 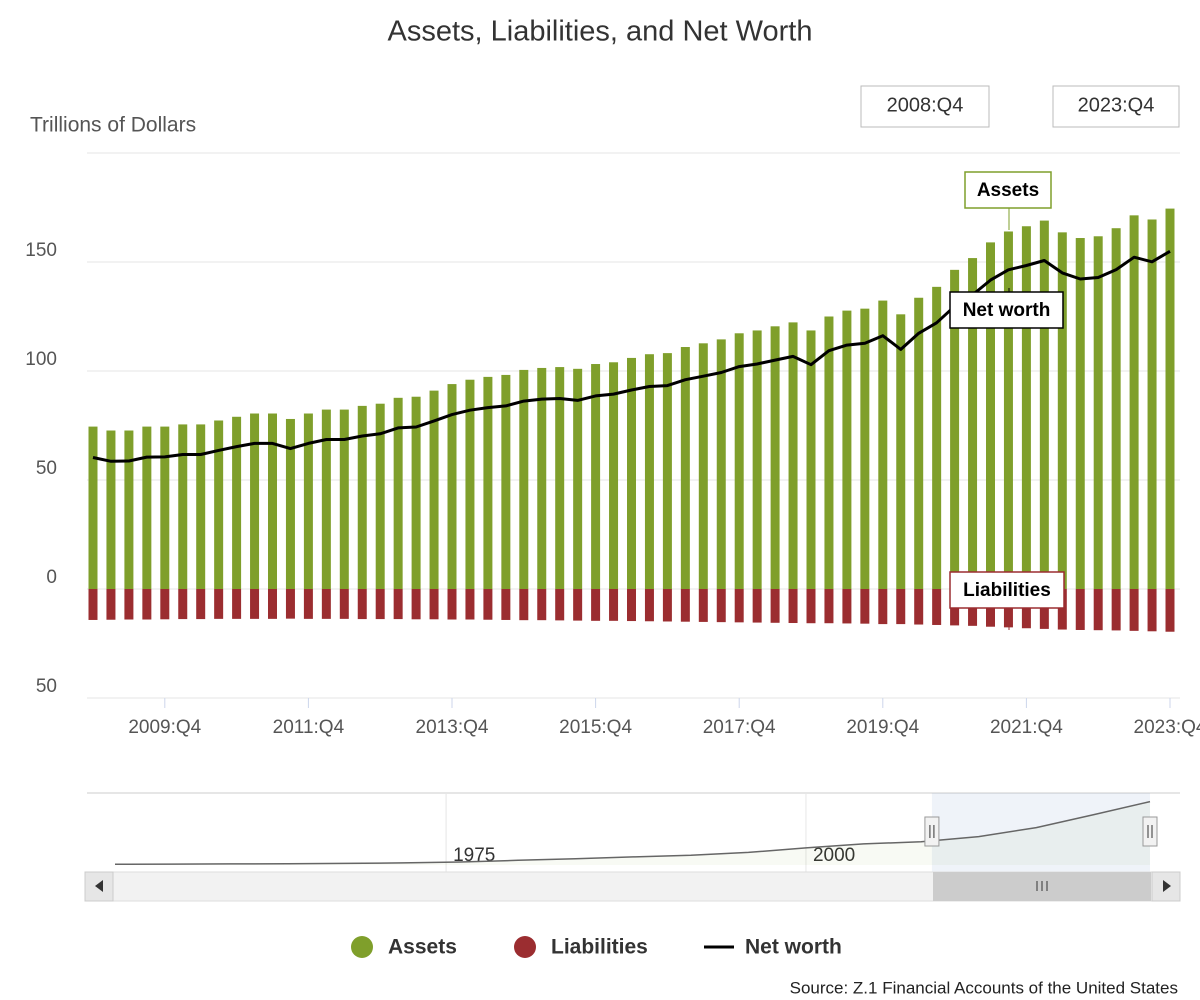 What do you see at coordinates (113, 125) in the screenshot?
I see `y-axis-label: Trillions of Dollars` at bounding box center [113, 125].